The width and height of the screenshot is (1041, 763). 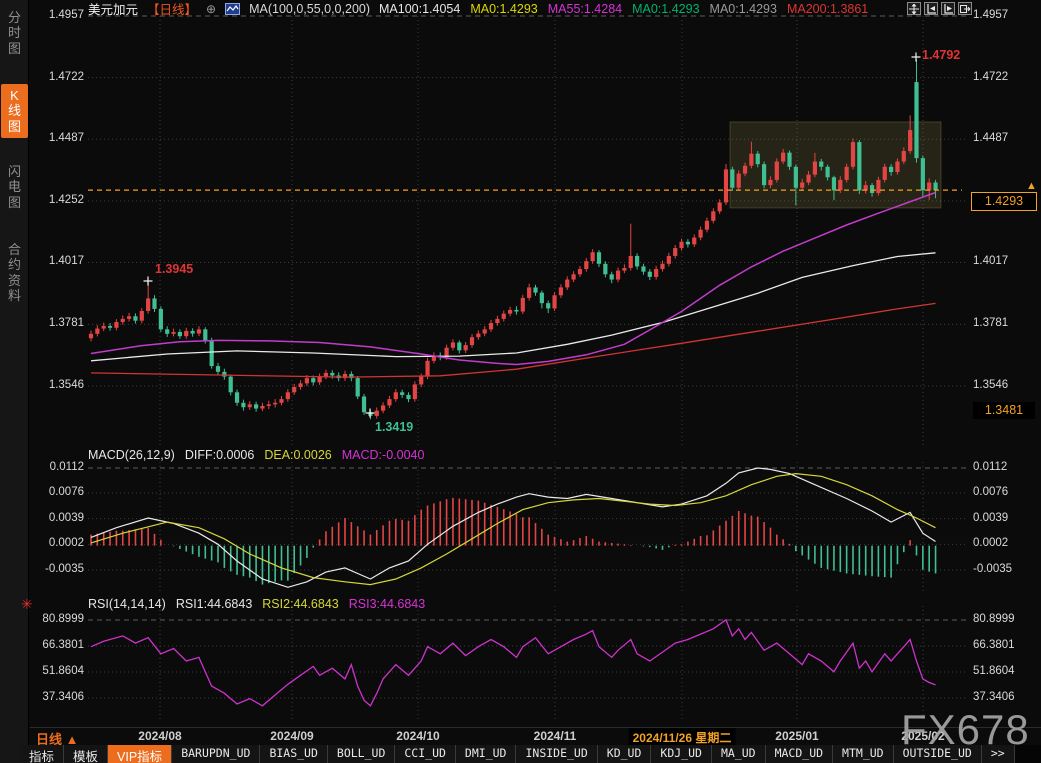 What do you see at coordinates (827, 8) in the screenshot?
I see `ma-value: MA200:1.3861` at bounding box center [827, 8].